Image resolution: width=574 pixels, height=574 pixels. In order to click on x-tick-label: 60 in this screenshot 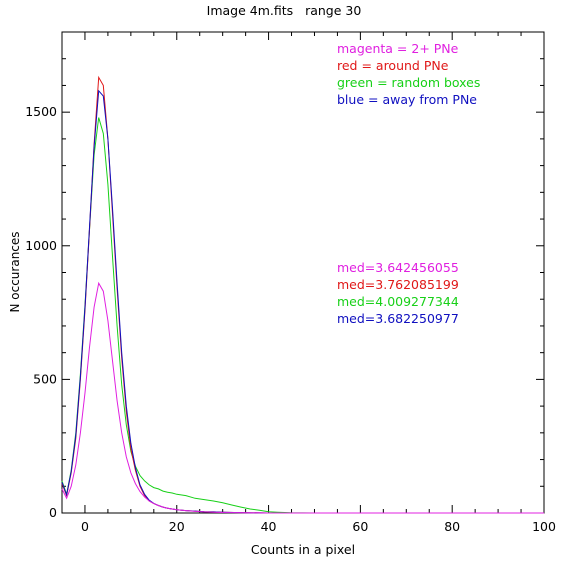, I will do `click(360, 526)`.